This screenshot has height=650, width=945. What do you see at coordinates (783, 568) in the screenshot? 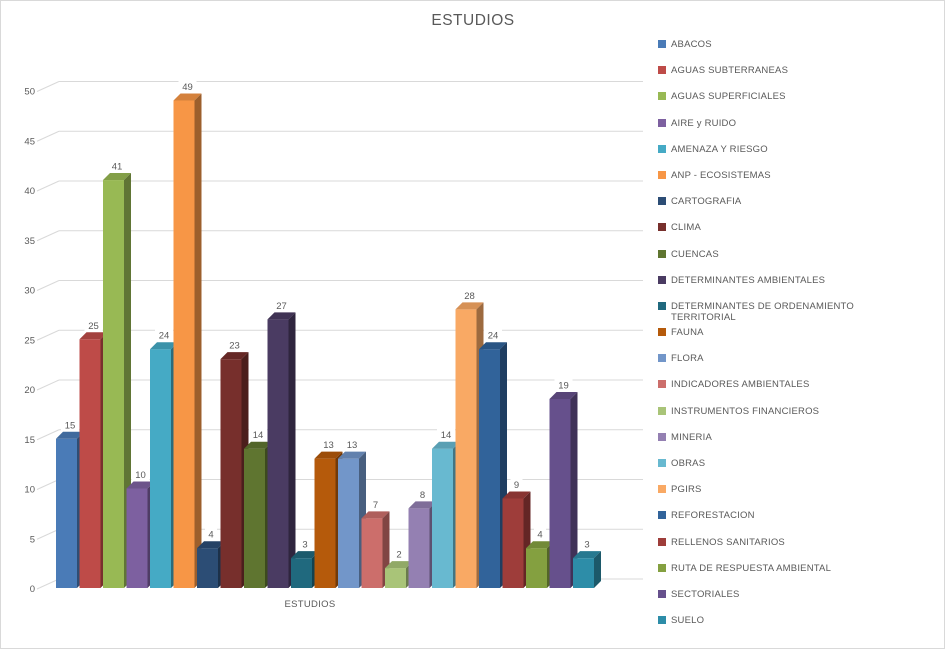
I see `legend-item-ruta-de-respuesta-ambiental: RUTA DE RESPUESTA AMBIENTAL` at bounding box center [783, 568].